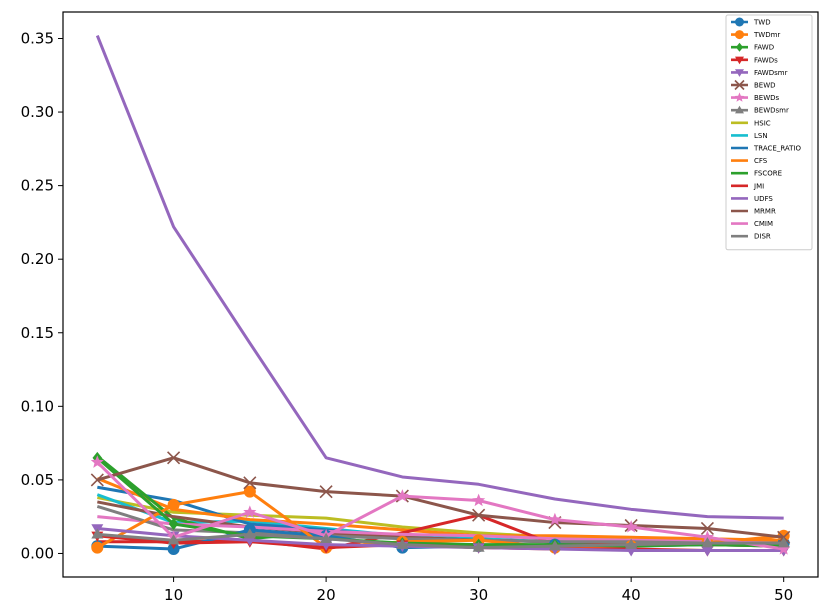 Image resolution: width=831 pixels, height=616 pixels. What do you see at coordinates (762, 23) in the screenshot?
I see `legend-label-twd: TWD` at bounding box center [762, 23].